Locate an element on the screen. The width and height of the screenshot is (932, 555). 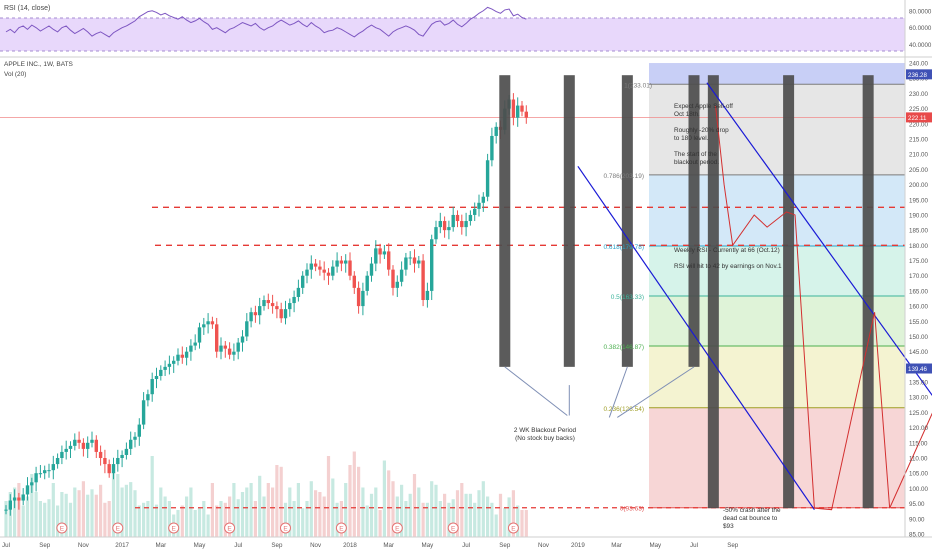
fib-label: 0(93.63) is located at coordinates (632, 509).